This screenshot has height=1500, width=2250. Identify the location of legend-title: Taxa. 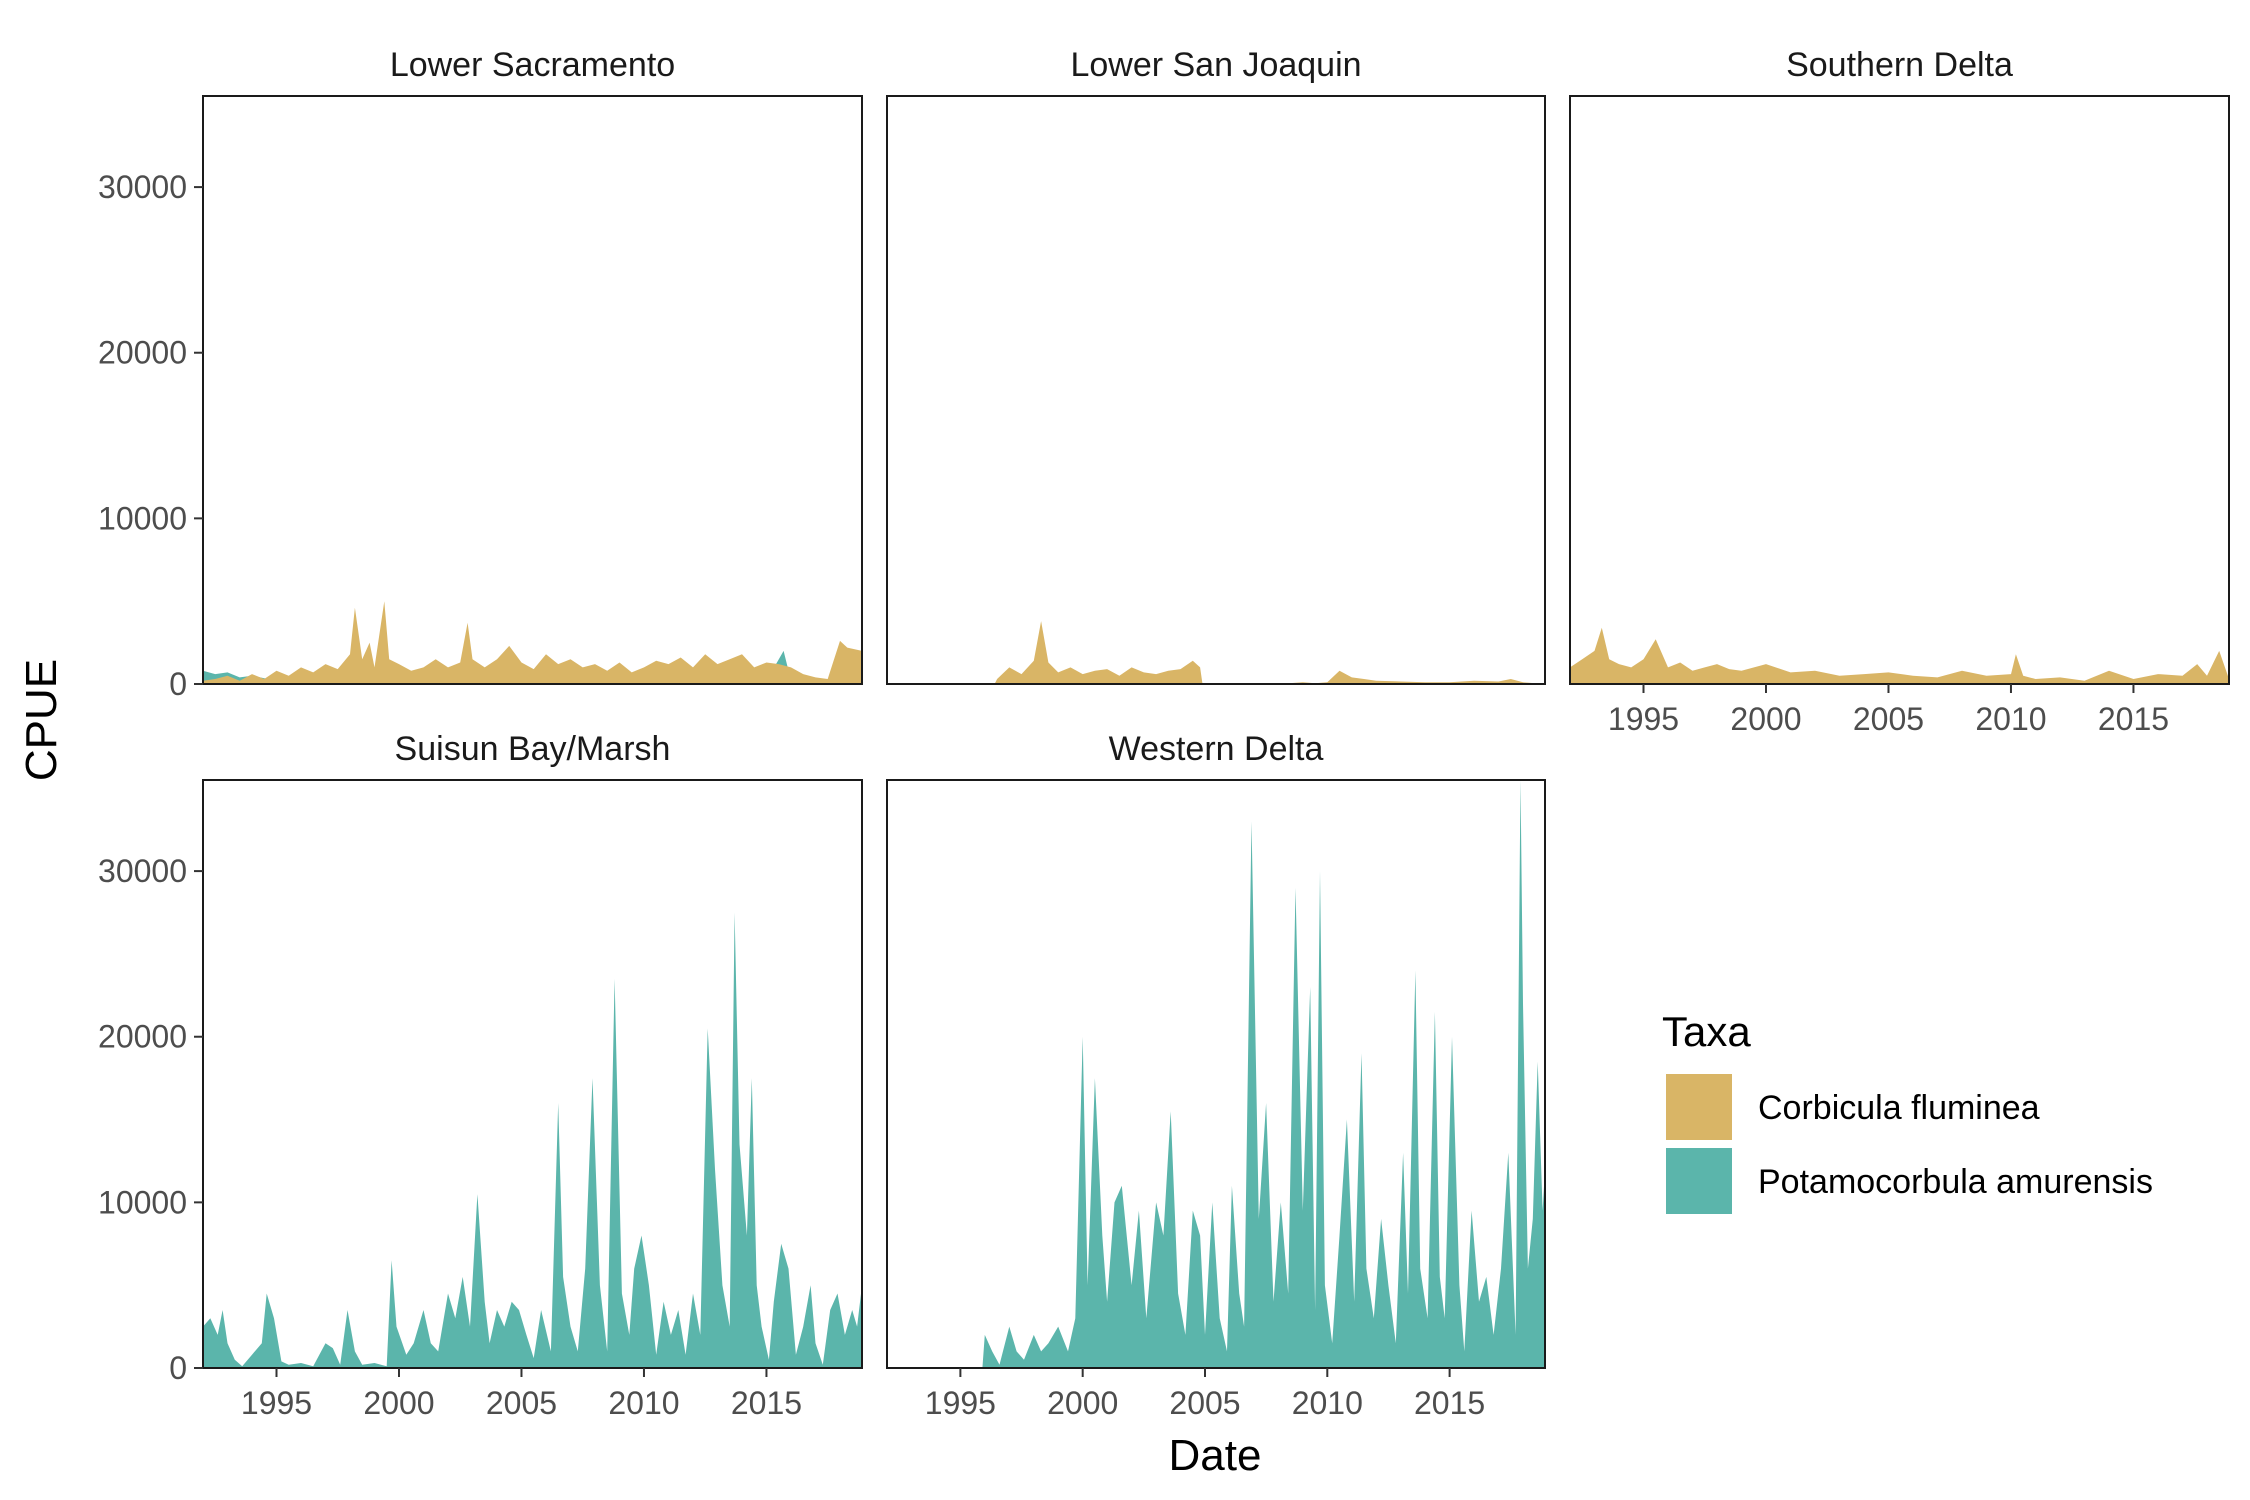
(1706, 1031).